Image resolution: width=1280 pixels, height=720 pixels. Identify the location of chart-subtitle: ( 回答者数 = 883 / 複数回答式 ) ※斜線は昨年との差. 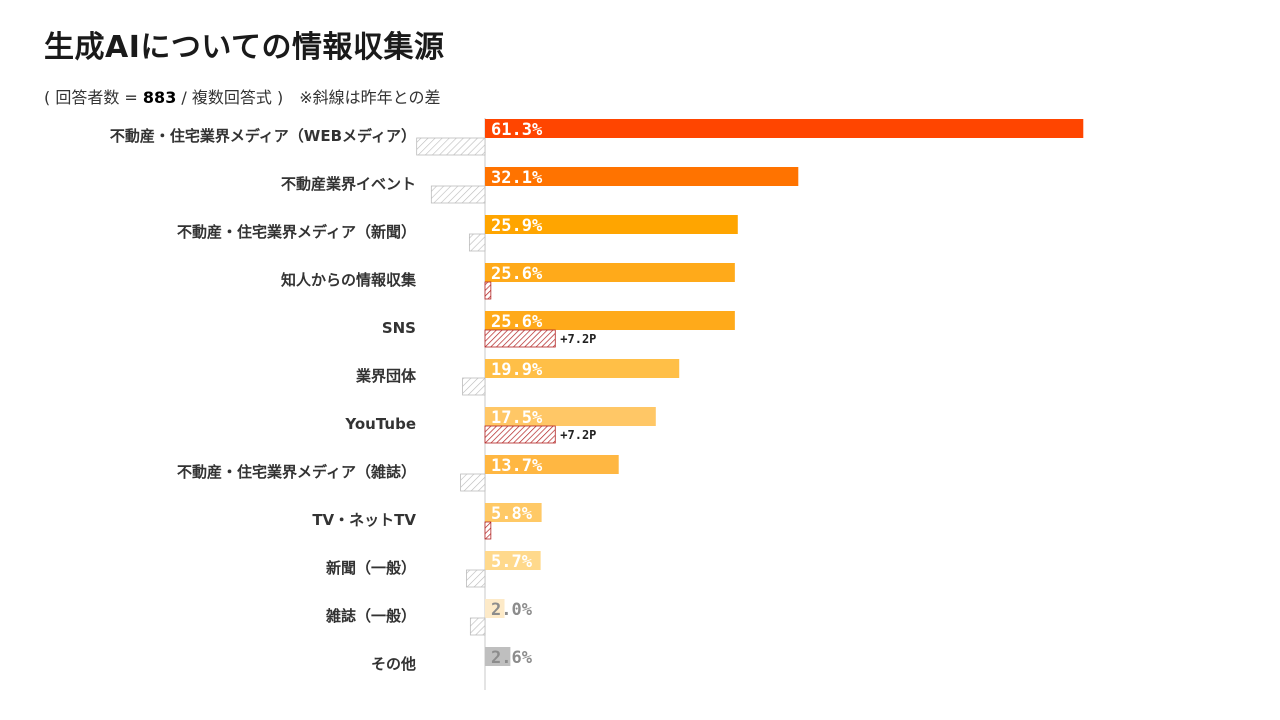
(242, 96).